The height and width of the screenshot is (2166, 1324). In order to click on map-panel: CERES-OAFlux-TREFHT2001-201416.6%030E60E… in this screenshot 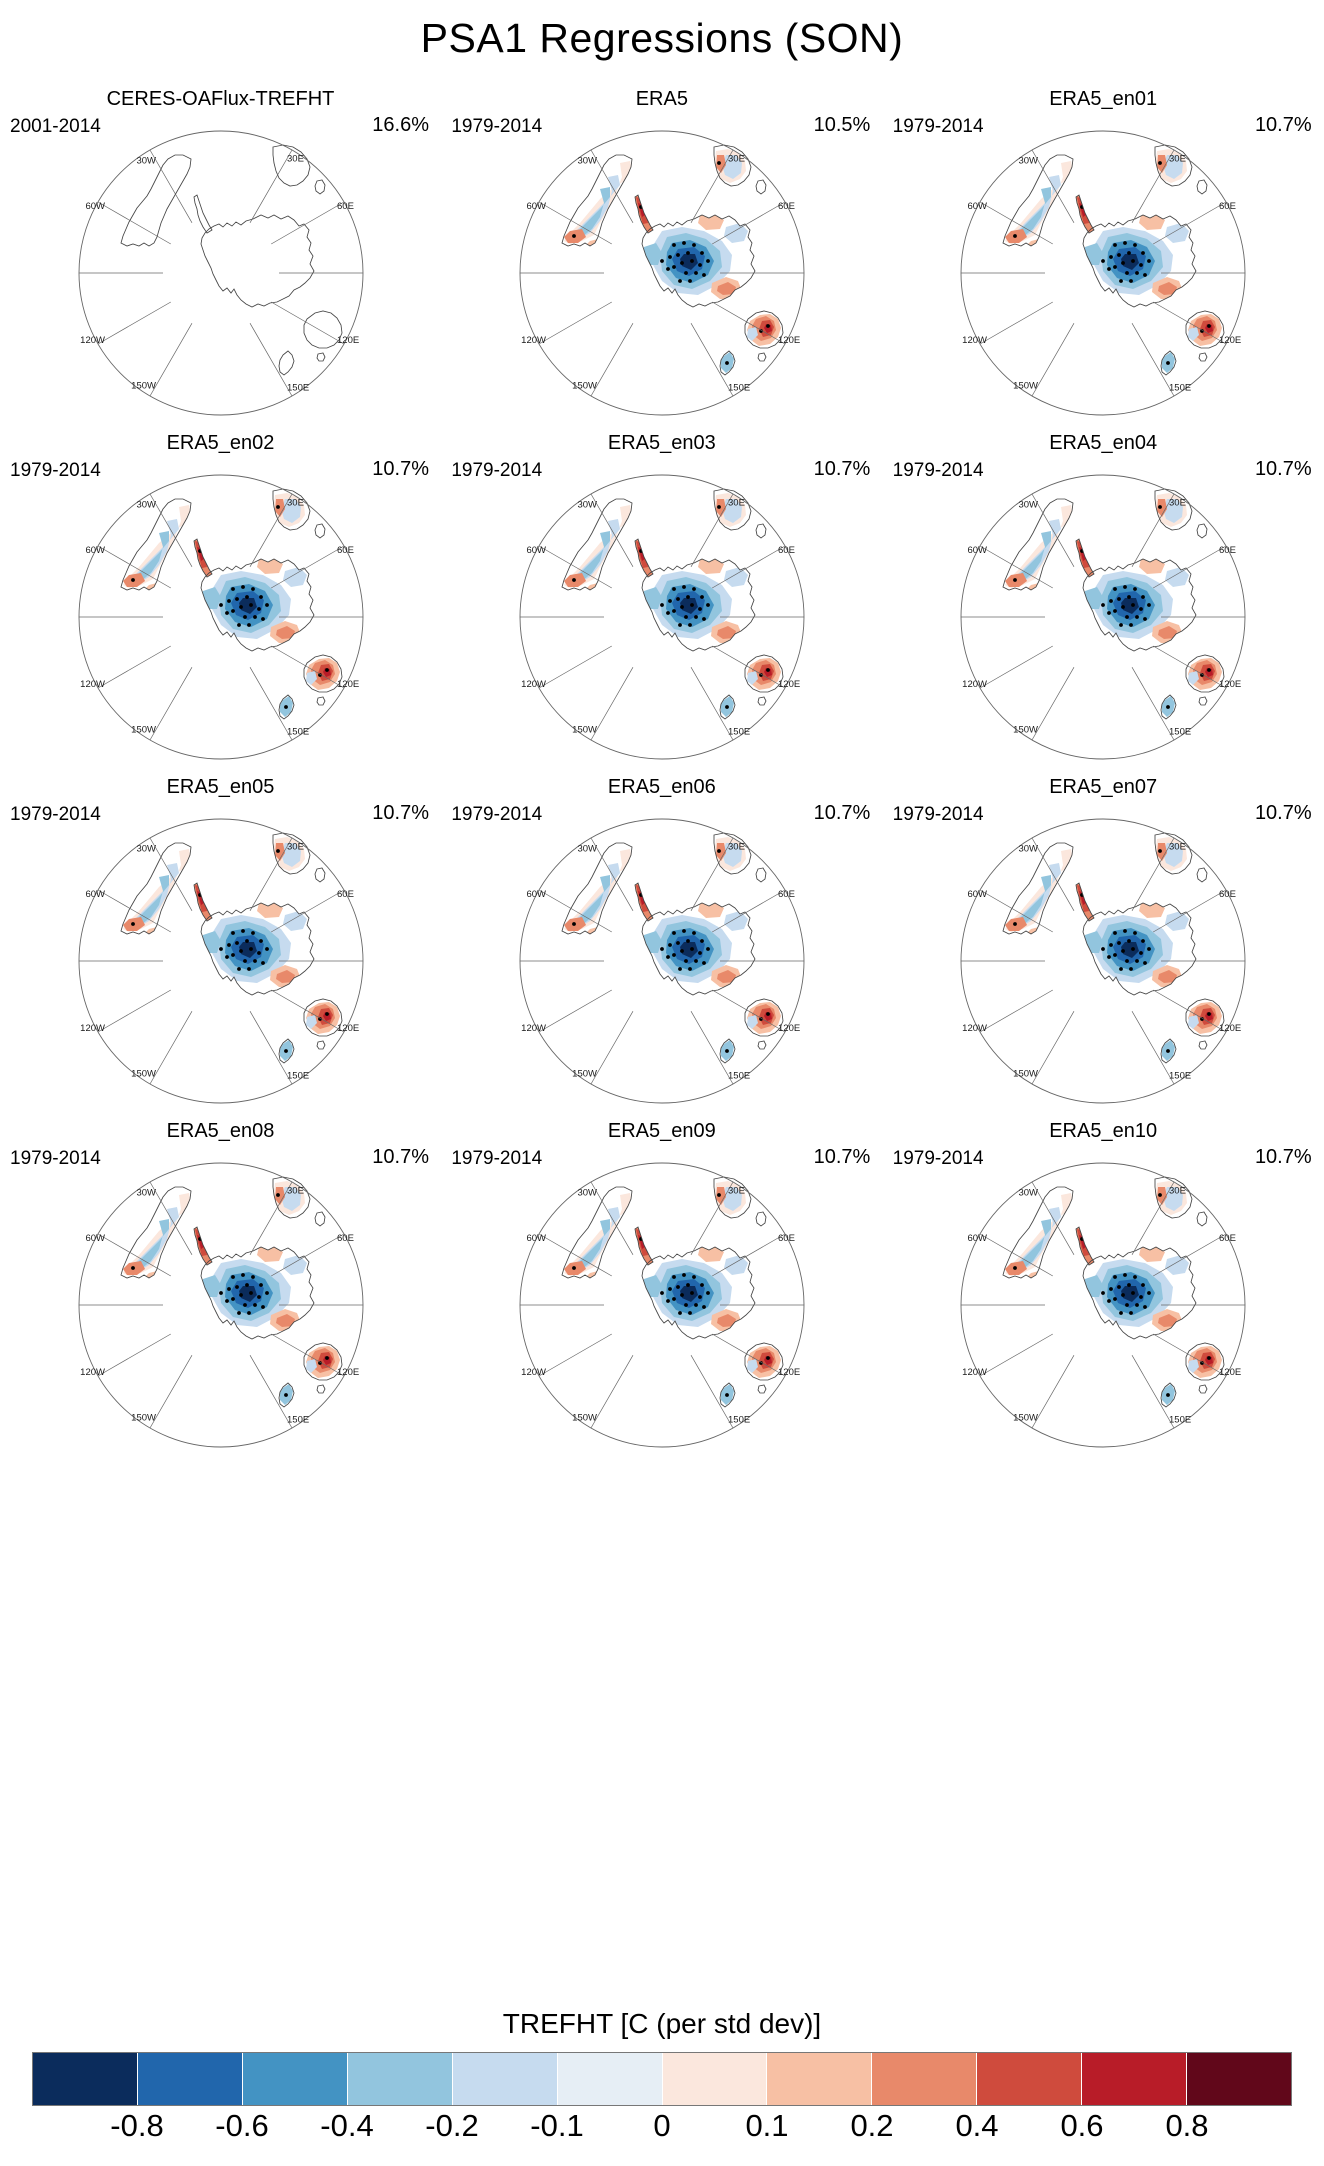, I will do `click(220, 261)`.